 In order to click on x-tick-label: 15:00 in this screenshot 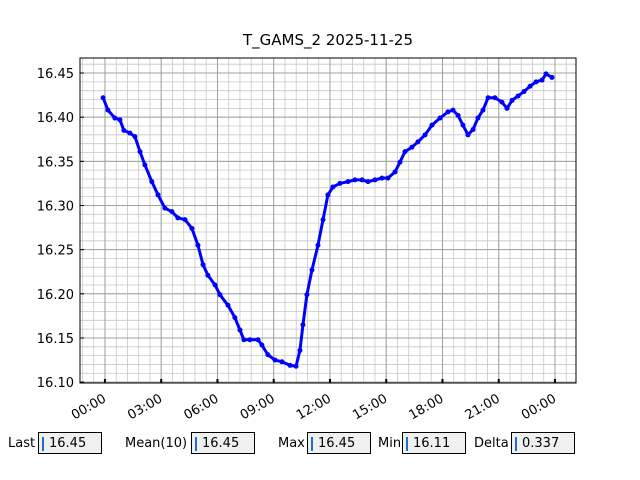, I will do `click(370, 407)`.